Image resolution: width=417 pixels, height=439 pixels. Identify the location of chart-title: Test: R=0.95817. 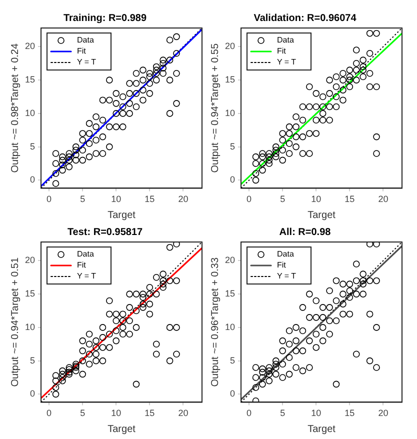
(105, 232).